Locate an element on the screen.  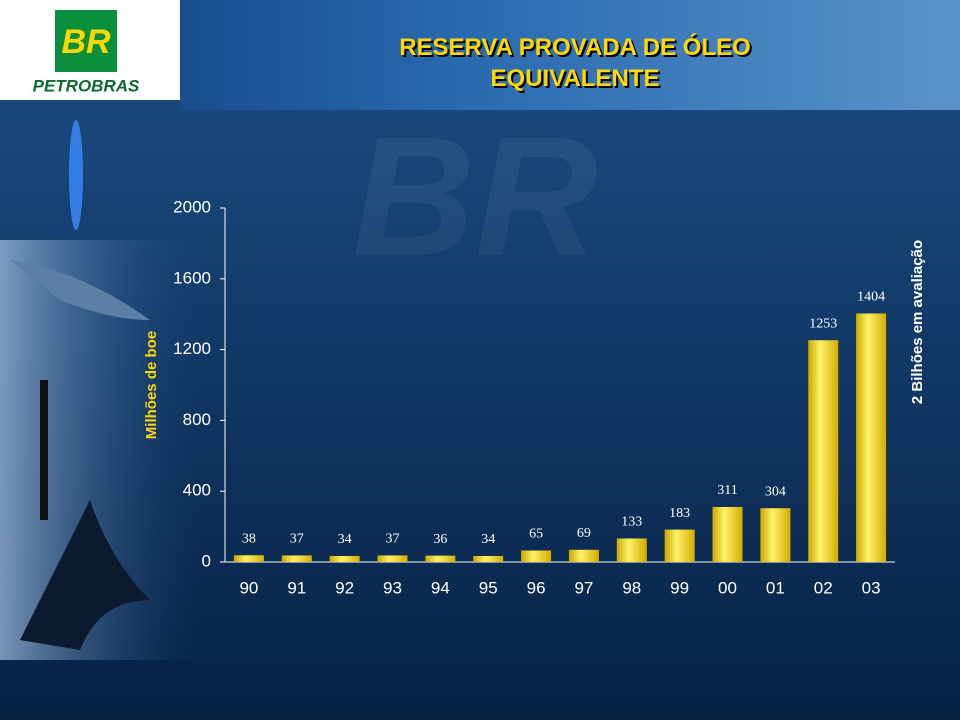
logo-mark: BR is located at coordinates (86, 42).